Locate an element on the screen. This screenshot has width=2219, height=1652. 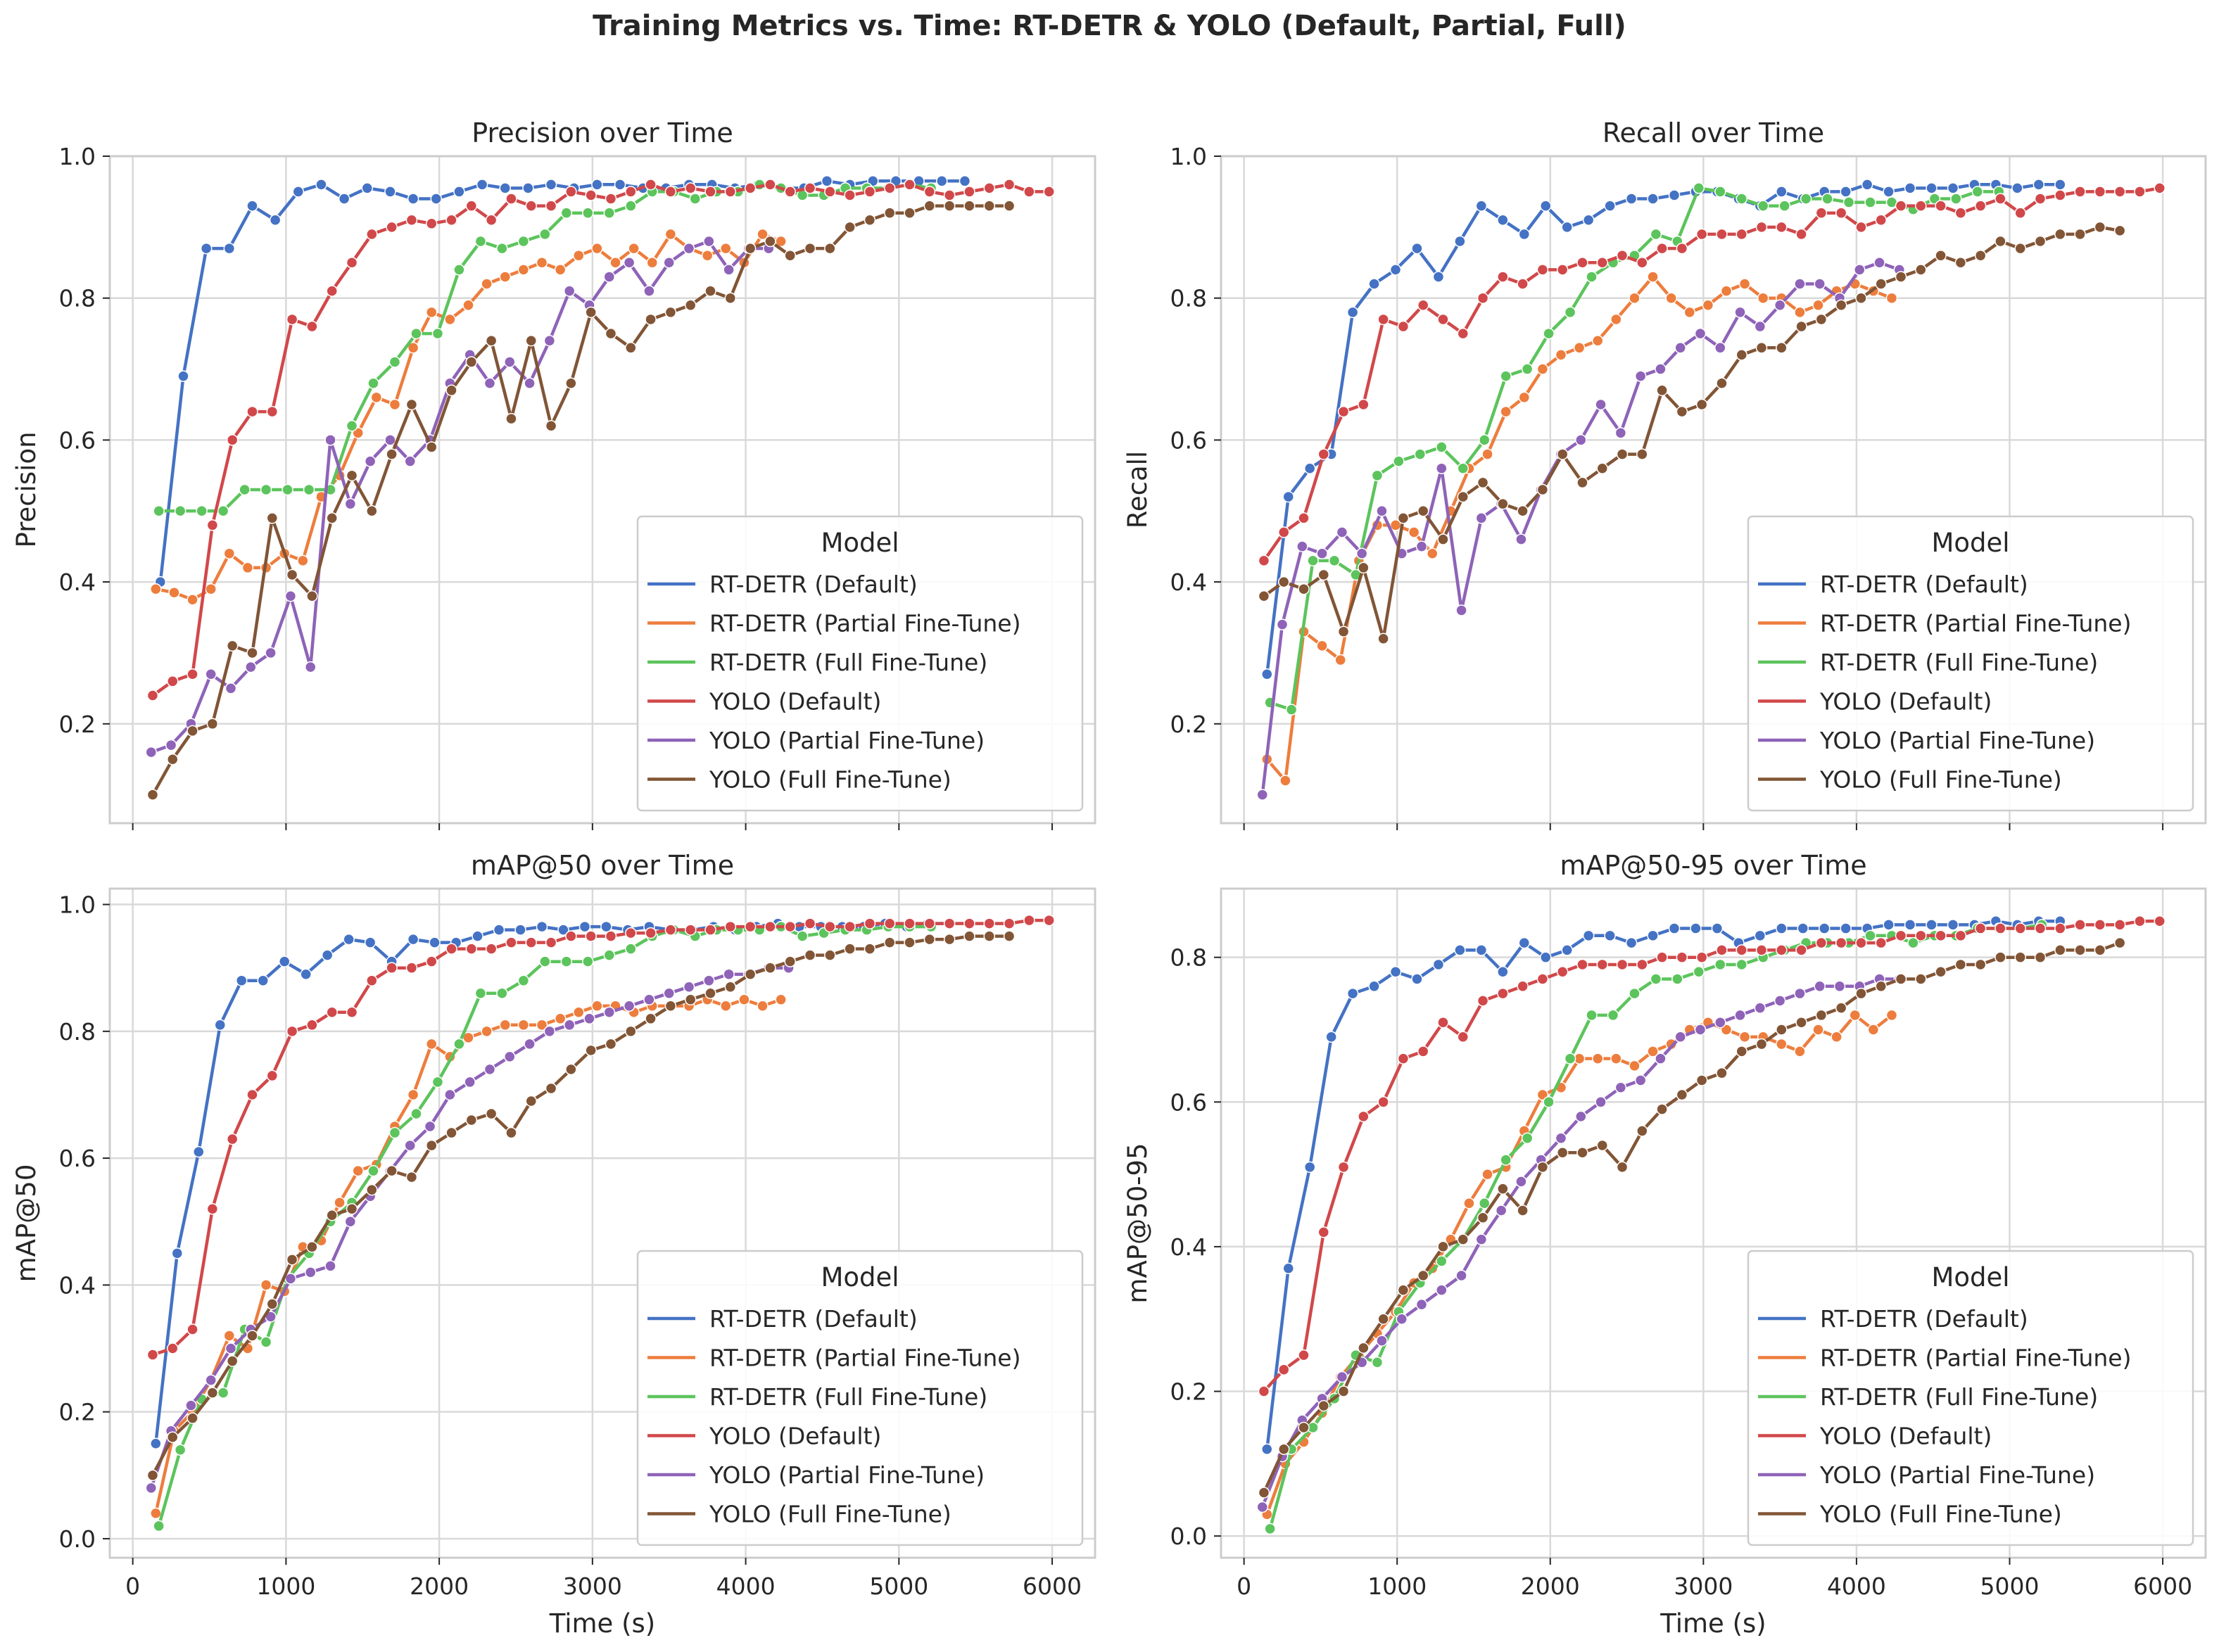
legend-entry: RT-DETR (Full Fine-Tune) is located at coordinates (1959, 1397).